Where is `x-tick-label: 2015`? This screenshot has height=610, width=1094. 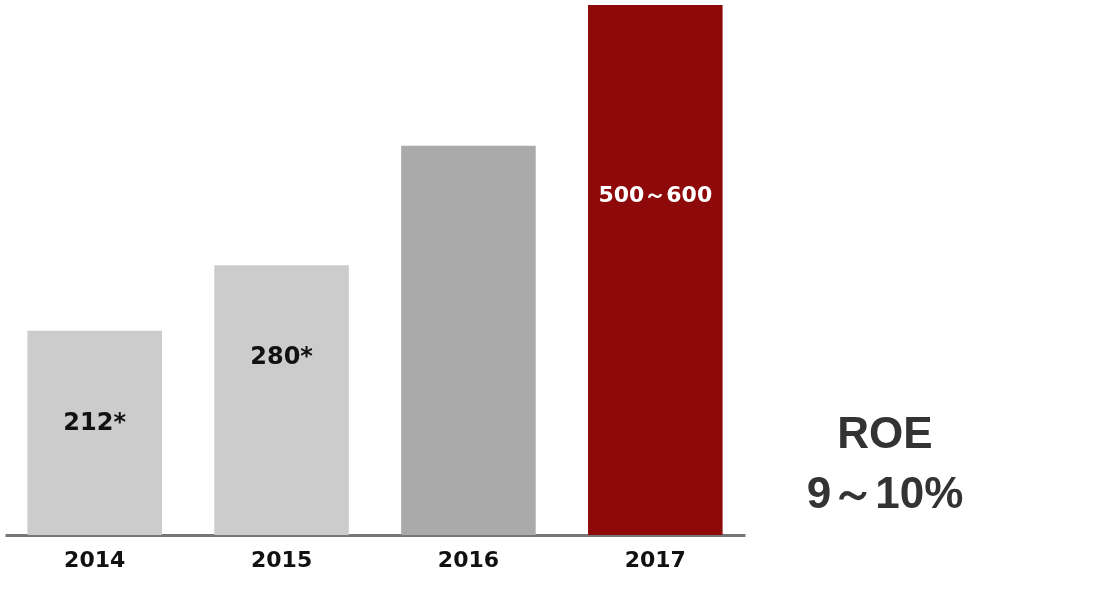 x-tick-label: 2015 is located at coordinates (281, 559).